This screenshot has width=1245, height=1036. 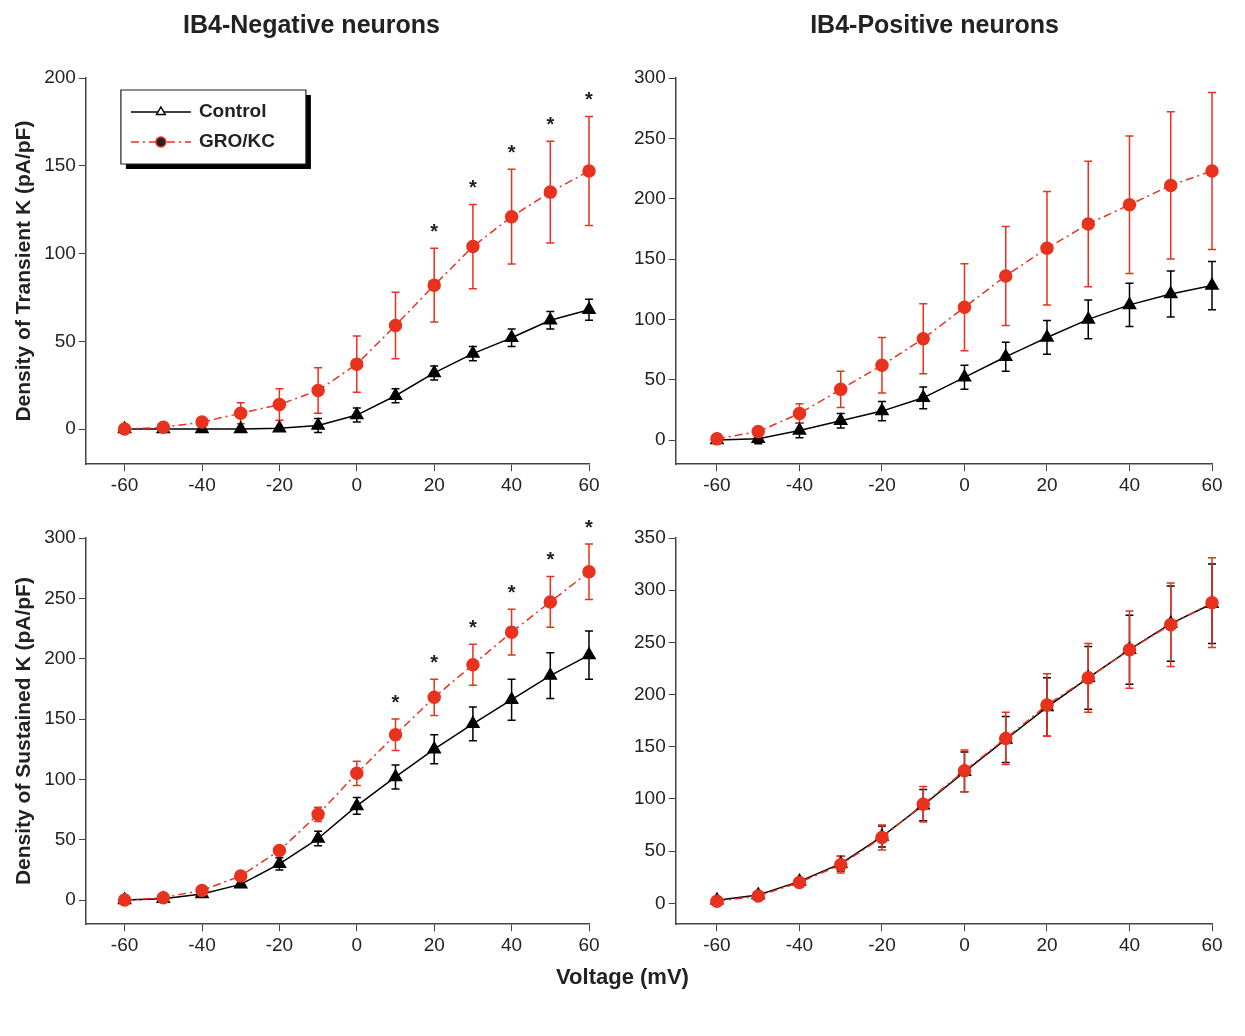 What do you see at coordinates (23, 731) in the screenshot?
I see `y-axis-title: Density of Sustained K (pA/pF)` at bounding box center [23, 731].